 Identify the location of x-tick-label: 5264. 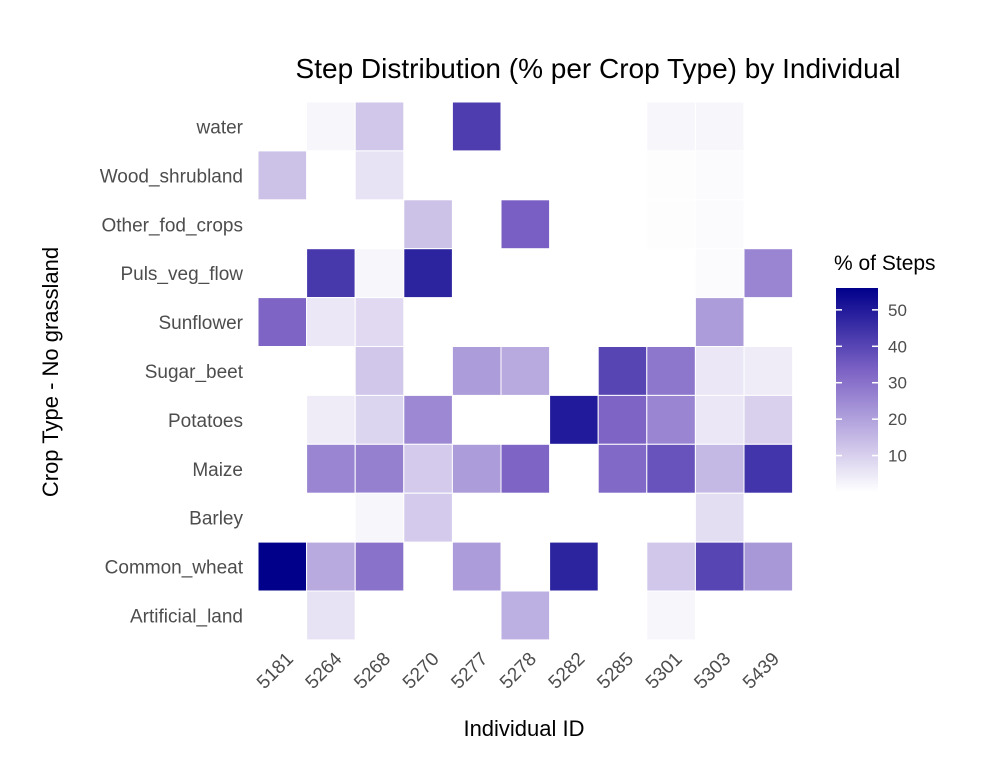
(324, 670).